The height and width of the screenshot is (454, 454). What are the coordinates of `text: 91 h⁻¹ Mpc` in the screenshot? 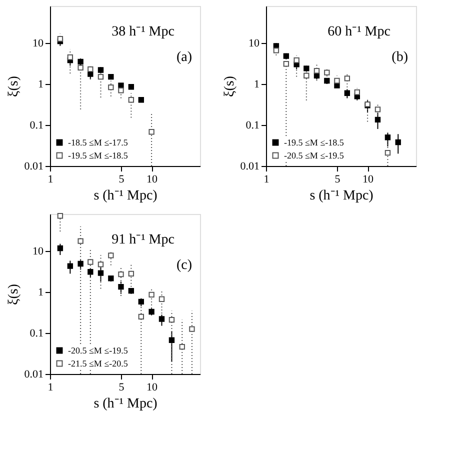 It's located at (143, 240).